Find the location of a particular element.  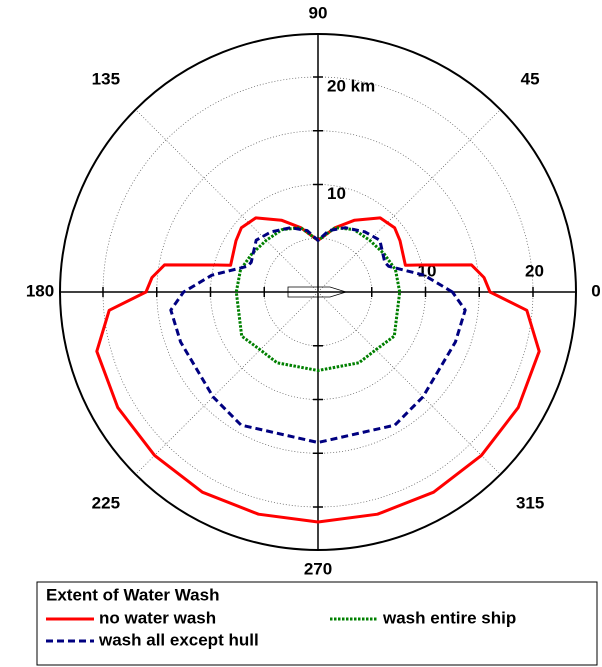

angle-label: 270 is located at coordinates (318, 568).